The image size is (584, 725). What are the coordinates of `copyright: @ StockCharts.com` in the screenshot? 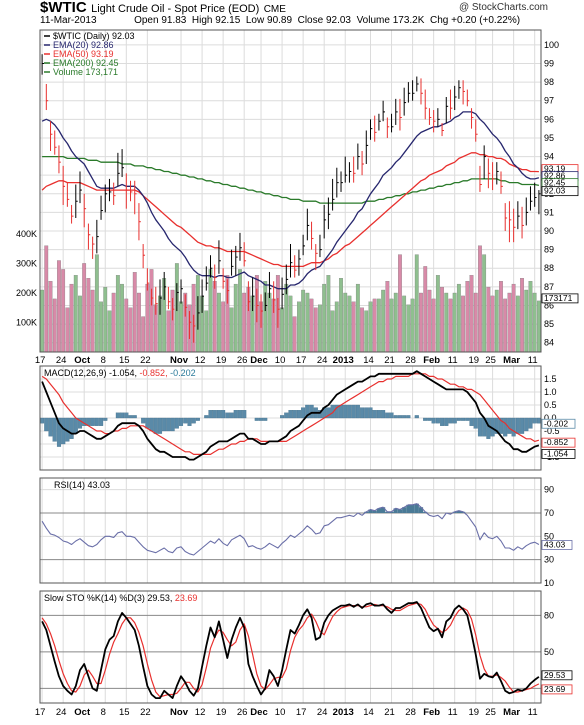 It's located at (503, 7).